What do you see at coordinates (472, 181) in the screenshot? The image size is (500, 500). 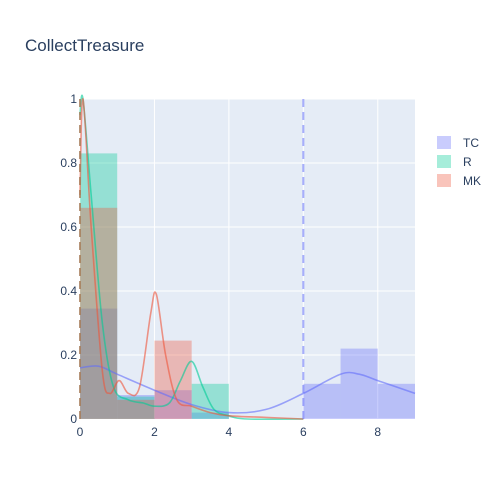 I see `legend-label: MK` at bounding box center [472, 181].